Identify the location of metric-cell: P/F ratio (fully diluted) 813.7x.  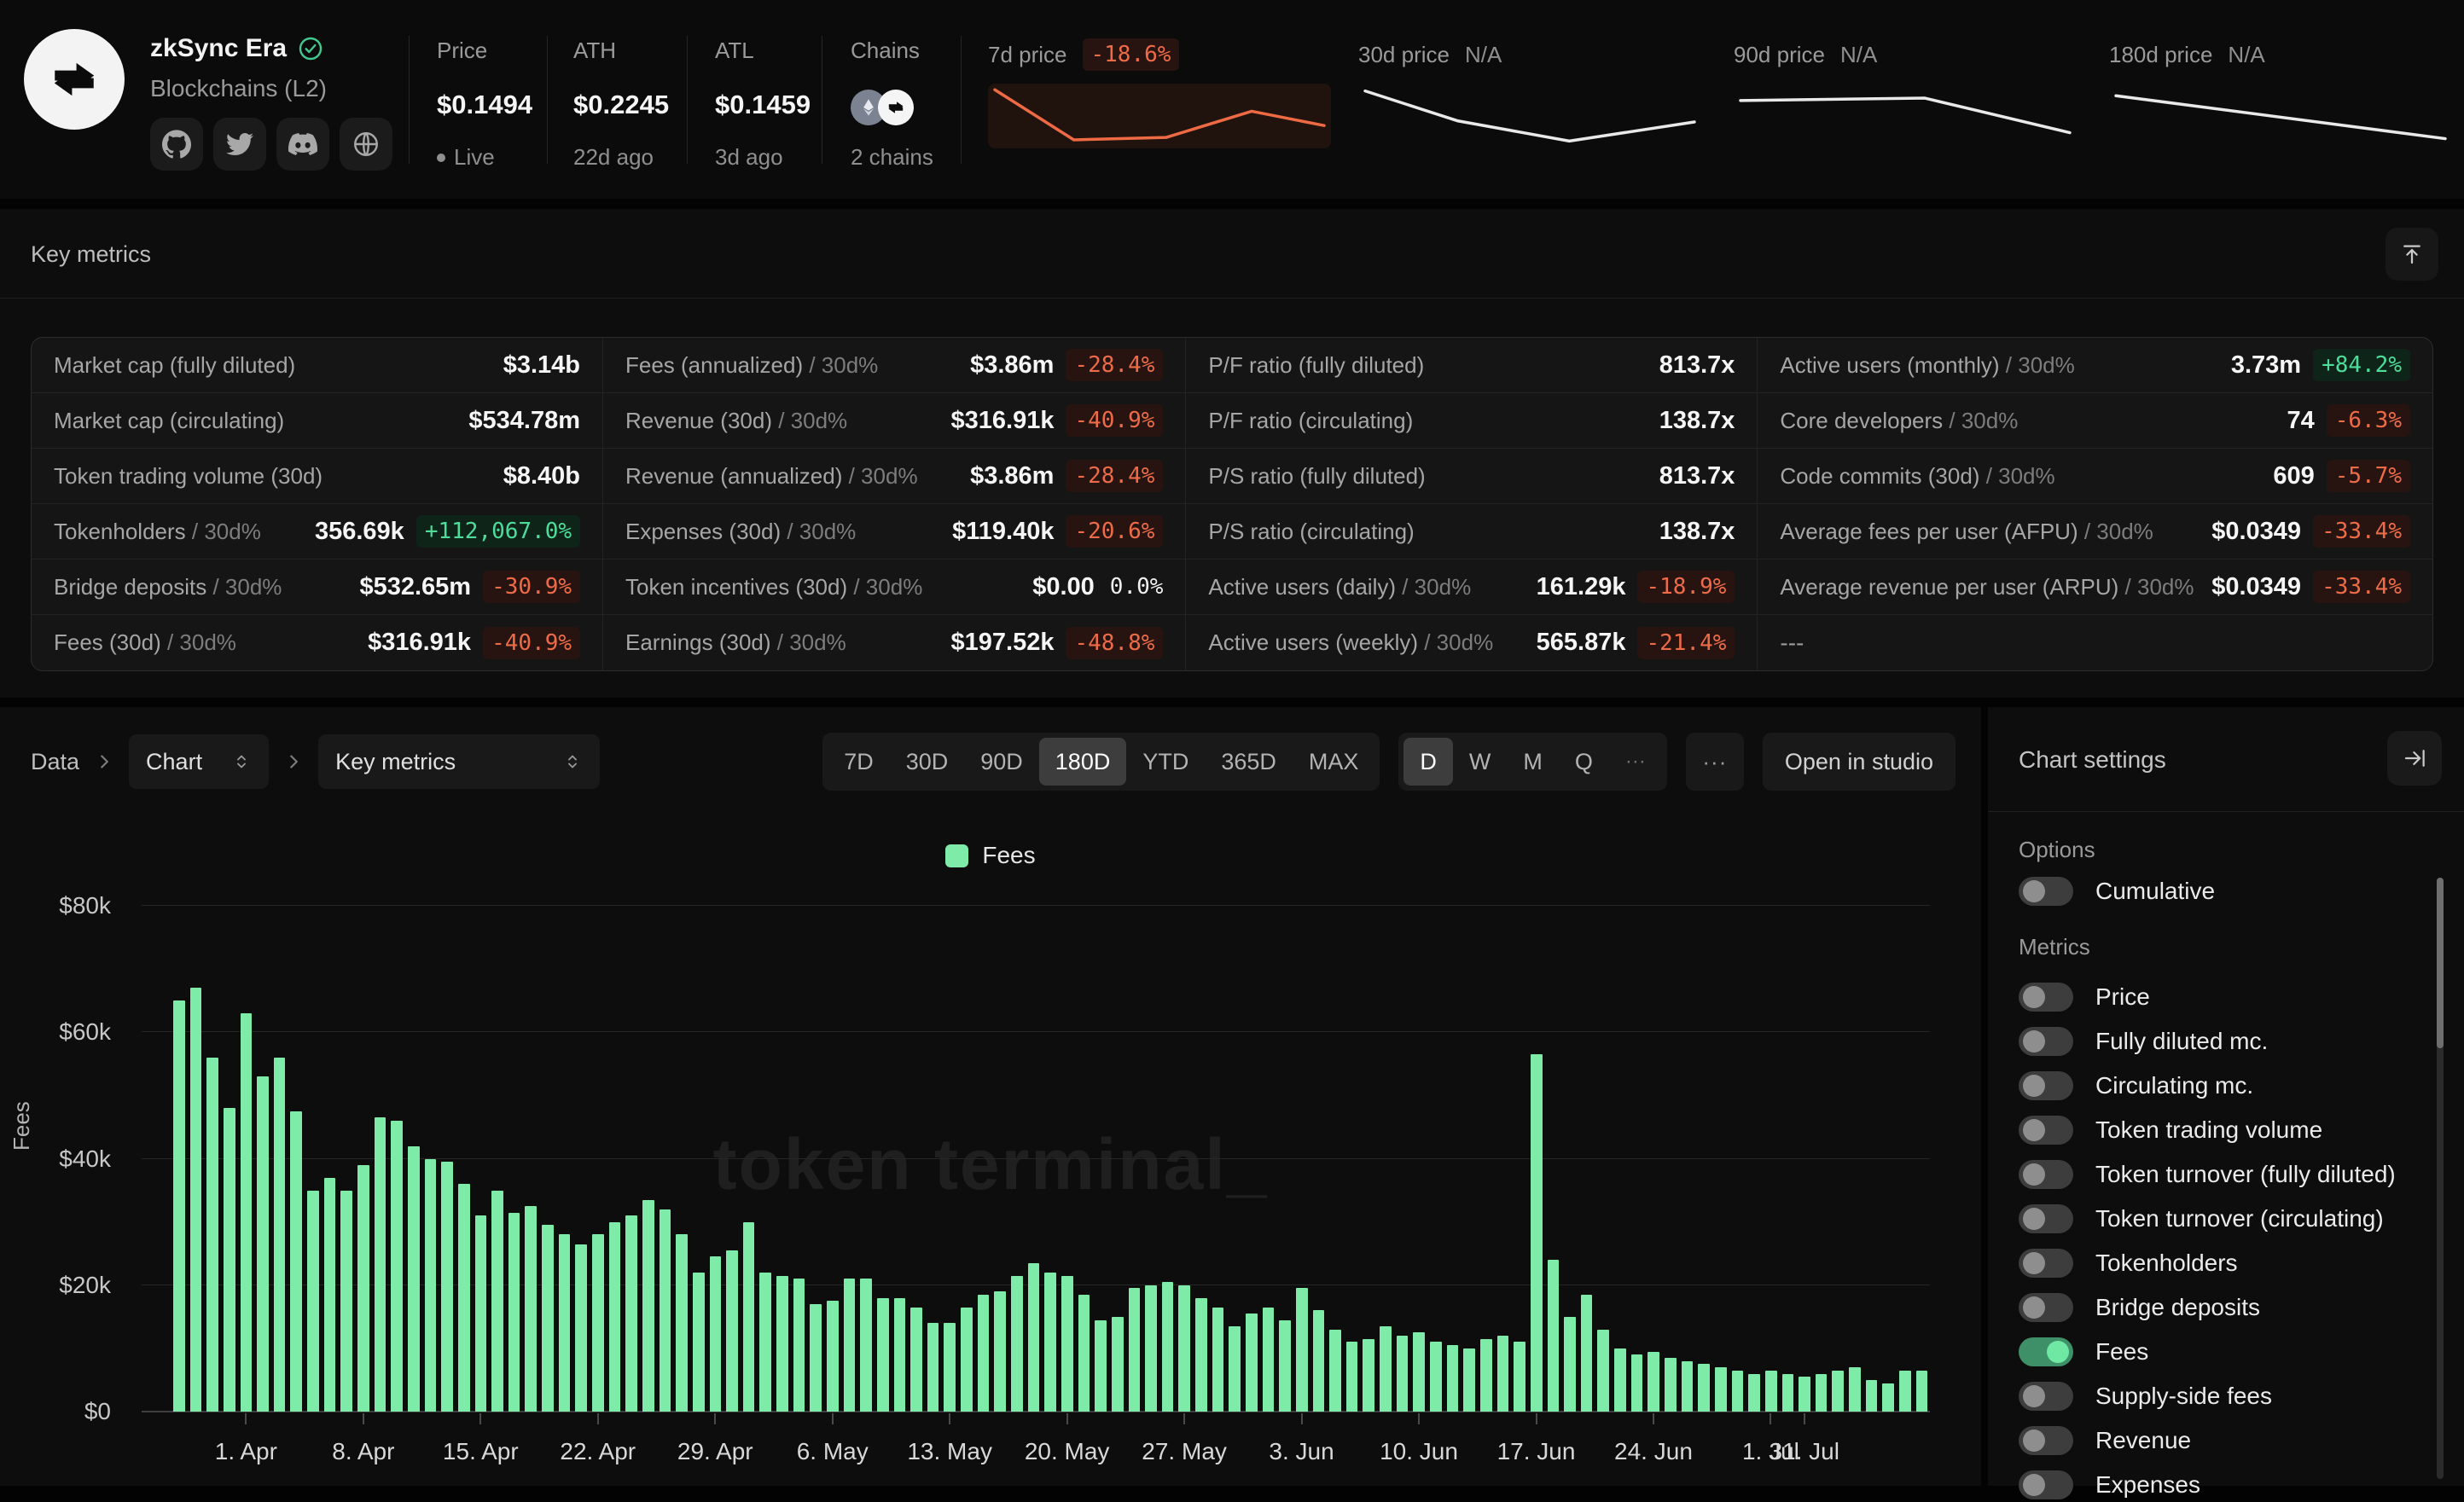
(1472, 365).